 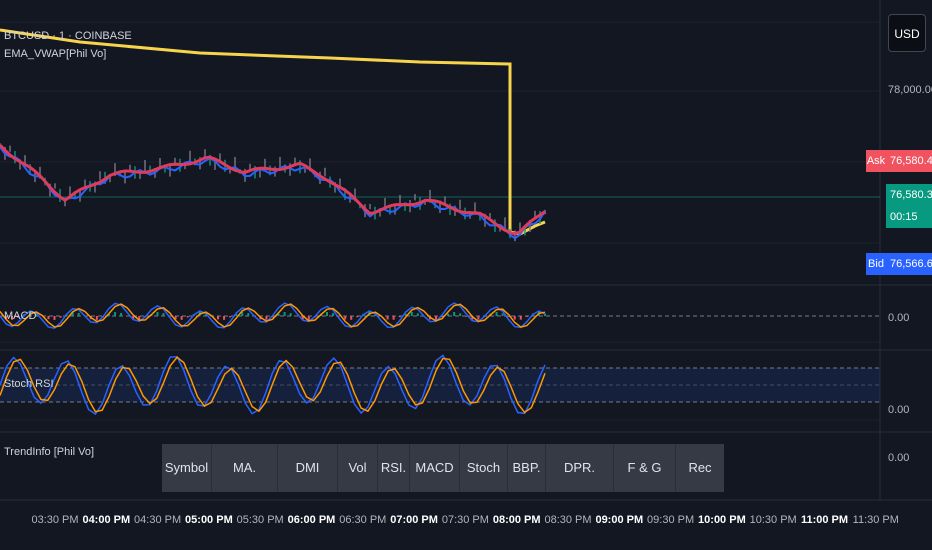 What do you see at coordinates (414, 520) in the screenshot?
I see `time-axis-label: 07:00 PM` at bounding box center [414, 520].